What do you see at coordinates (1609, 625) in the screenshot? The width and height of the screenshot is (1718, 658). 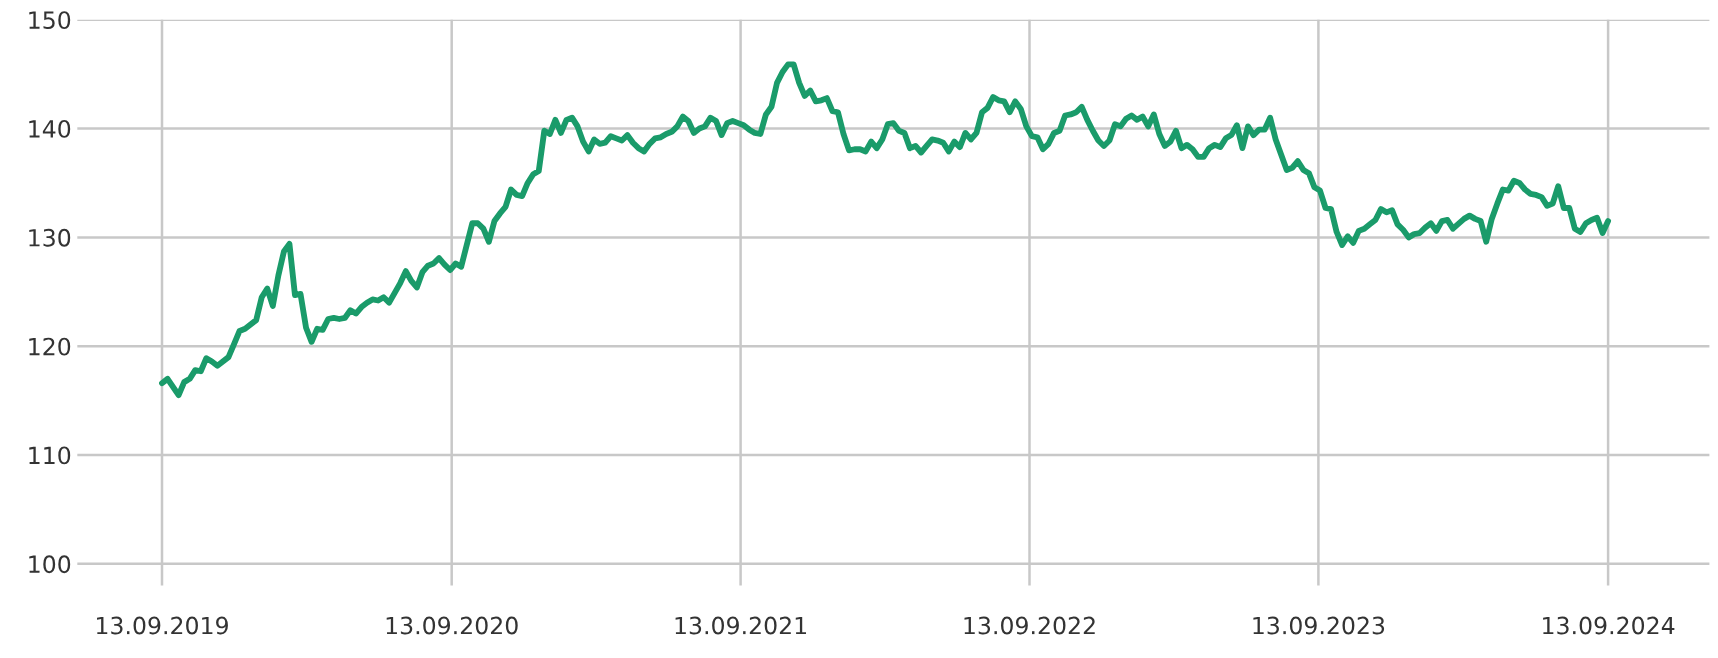 I see `x-tick-label: 13.09.2024` at bounding box center [1609, 625].